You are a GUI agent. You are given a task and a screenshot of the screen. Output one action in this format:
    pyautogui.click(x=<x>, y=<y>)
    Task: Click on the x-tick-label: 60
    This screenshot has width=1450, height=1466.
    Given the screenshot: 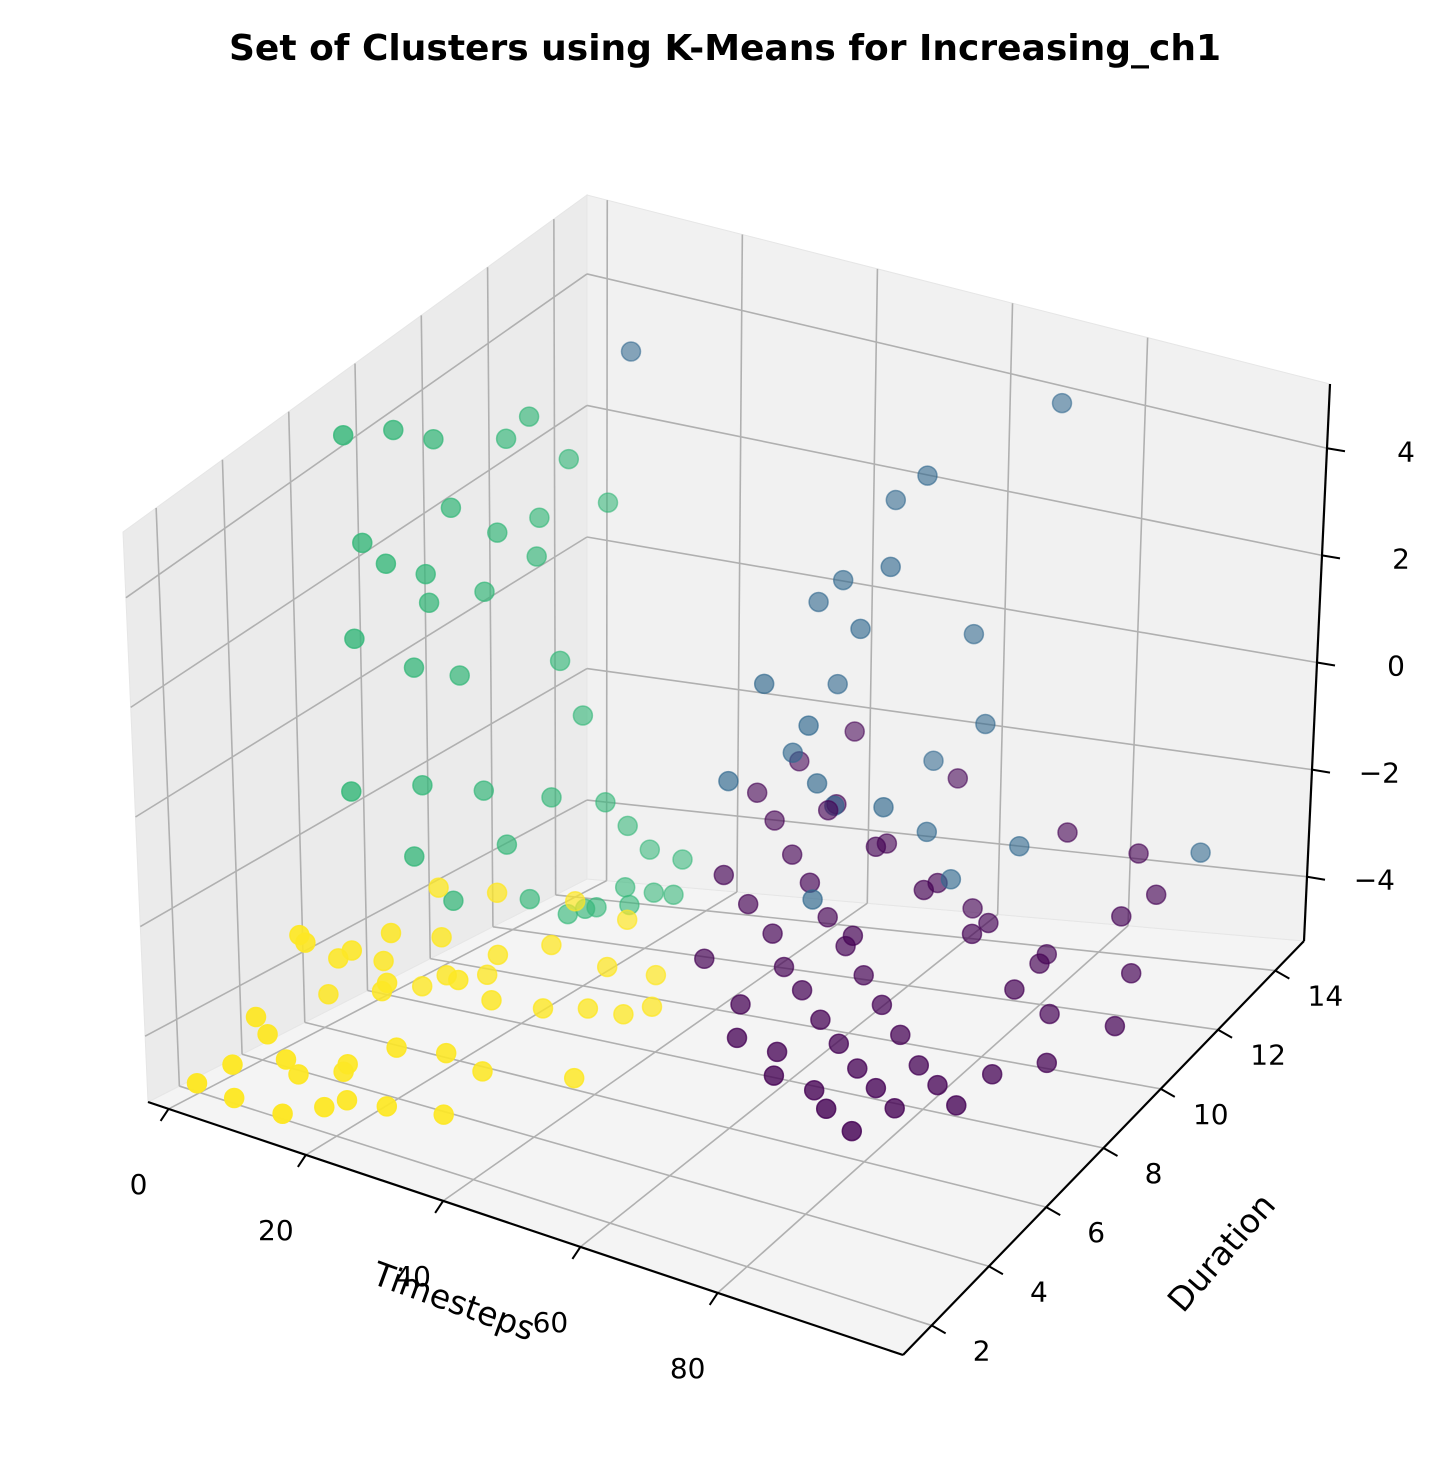 What is the action you would take?
    pyautogui.click(x=551, y=1322)
    